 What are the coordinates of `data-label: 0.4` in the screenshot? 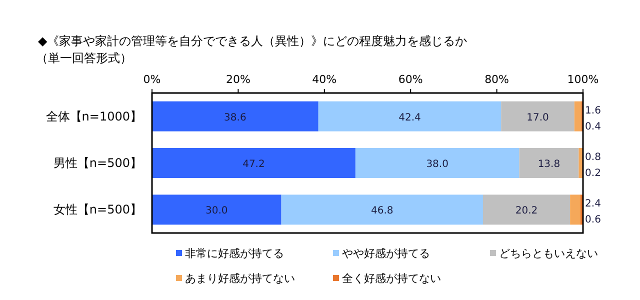 It's located at (593, 126).